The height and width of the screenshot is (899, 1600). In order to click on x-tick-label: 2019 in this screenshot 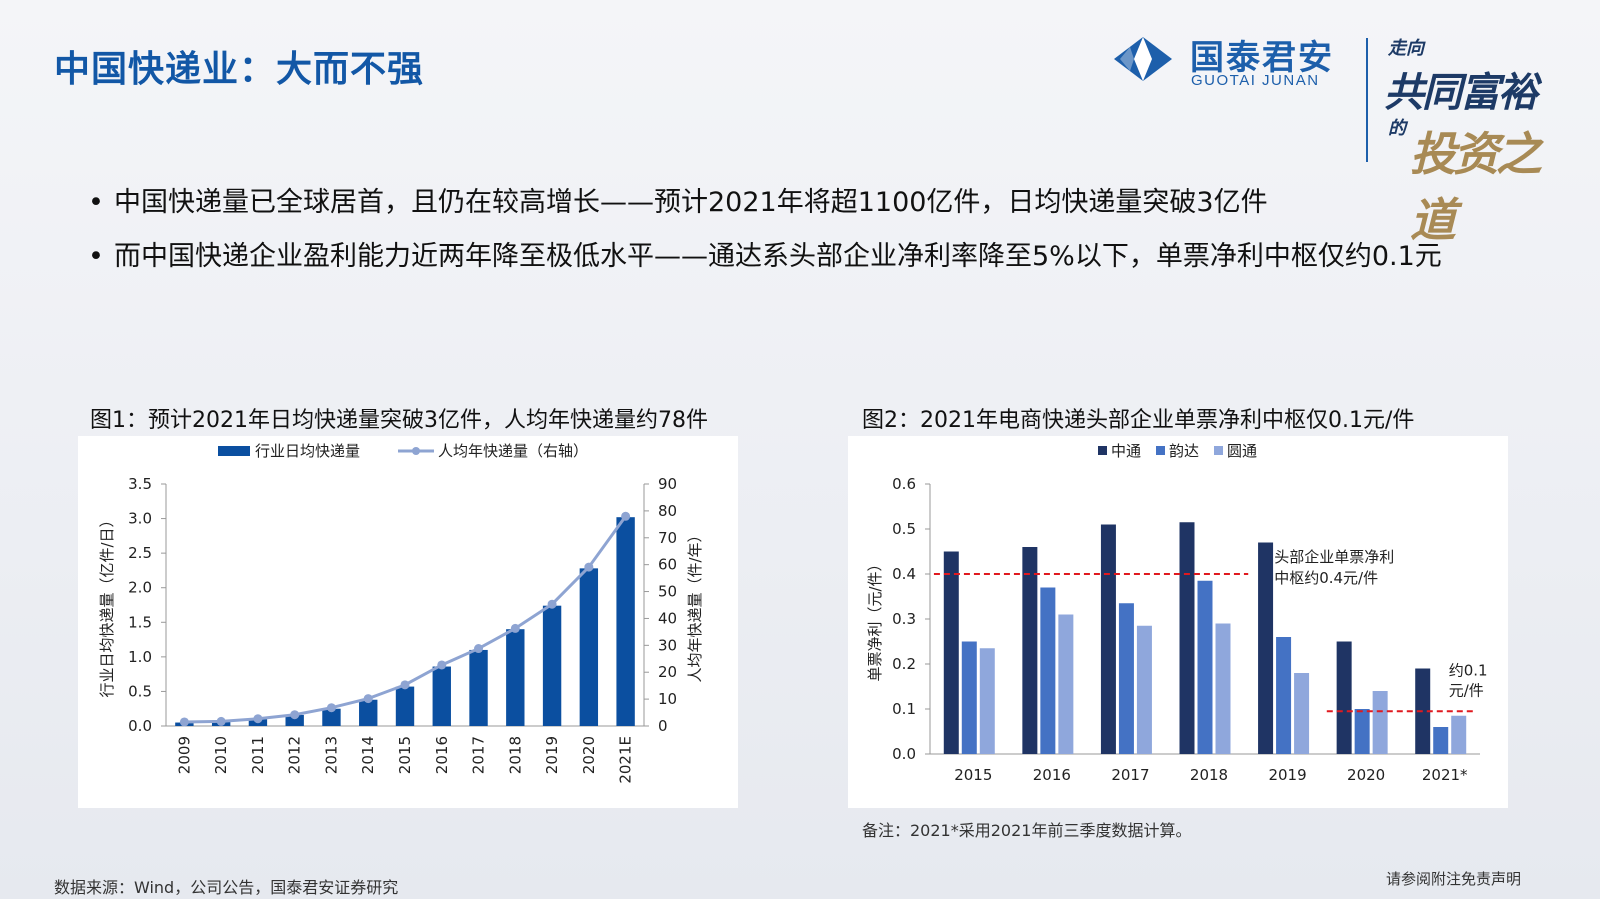, I will do `click(552, 755)`.